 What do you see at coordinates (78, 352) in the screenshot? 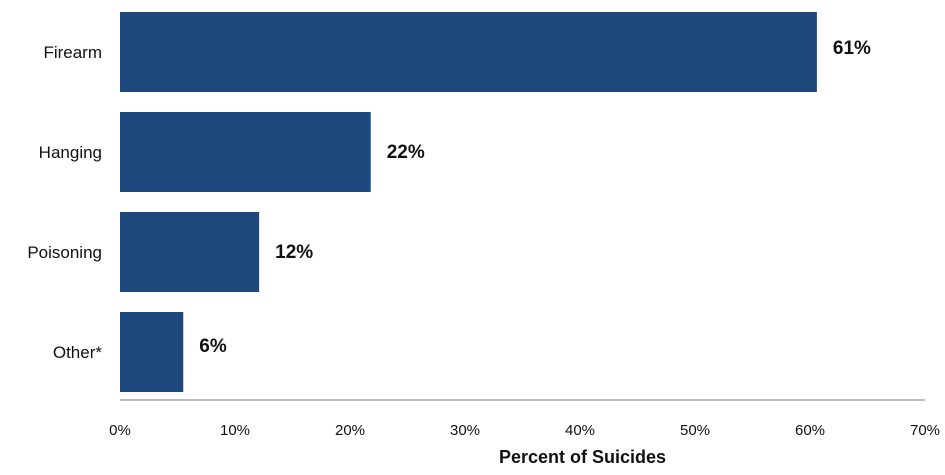
I see `category-label: Other*` at bounding box center [78, 352].